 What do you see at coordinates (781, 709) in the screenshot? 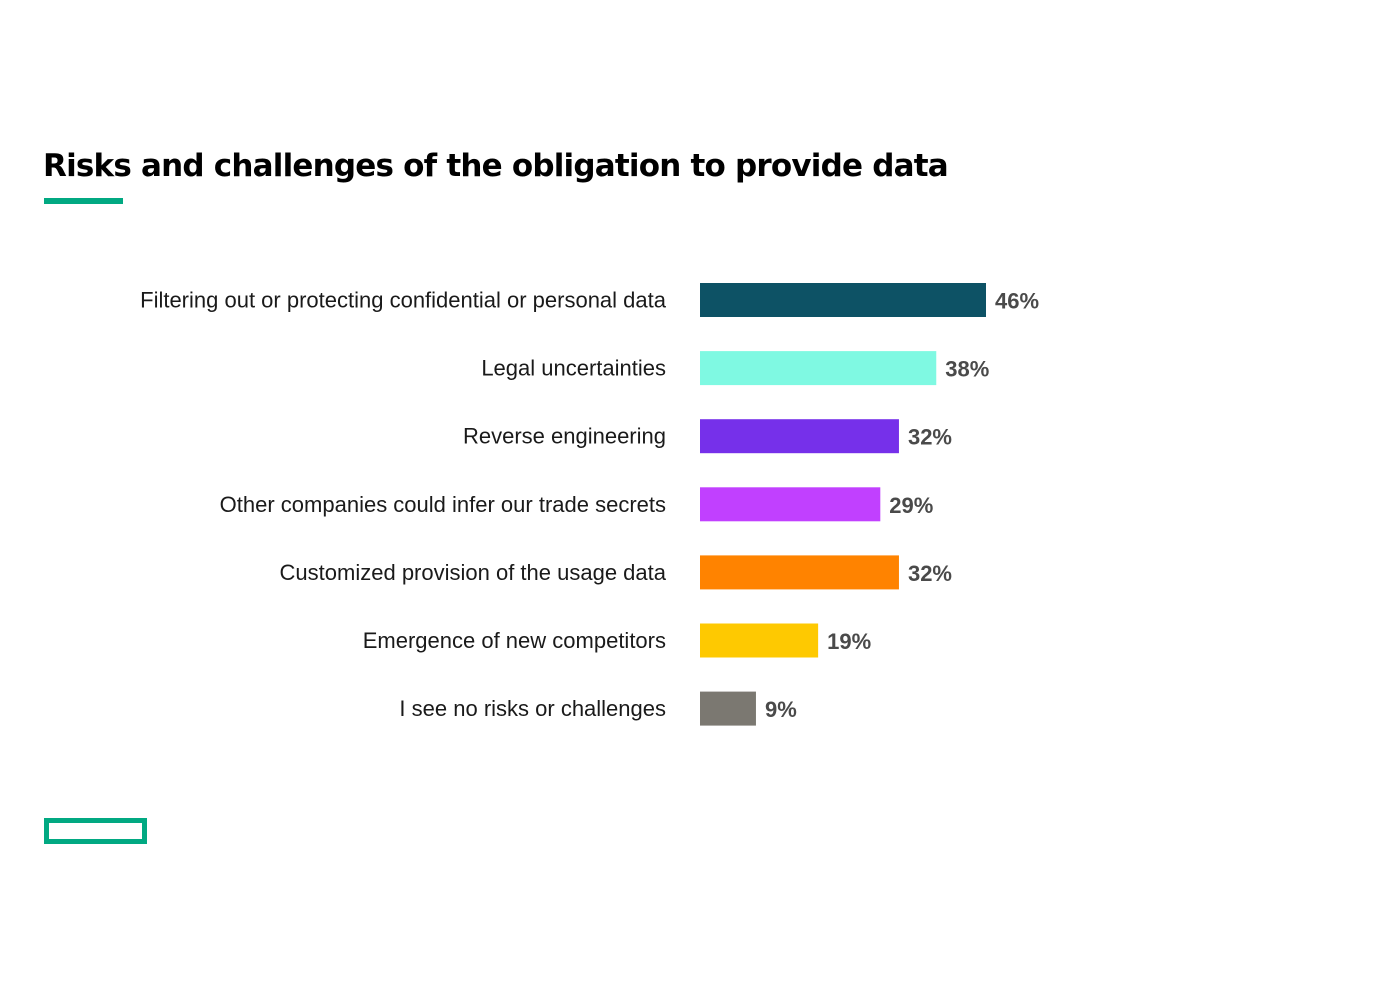
I see `value-label: 9%` at bounding box center [781, 709].